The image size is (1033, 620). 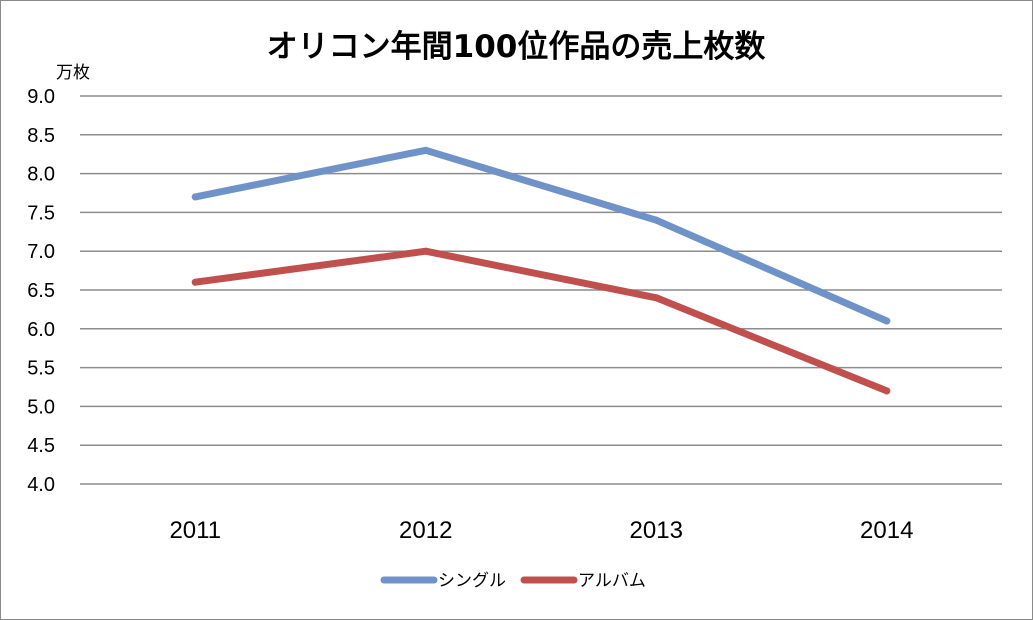 What do you see at coordinates (195, 530) in the screenshot?
I see `x-tick-label: 2011` at bounding box center [195, 530].